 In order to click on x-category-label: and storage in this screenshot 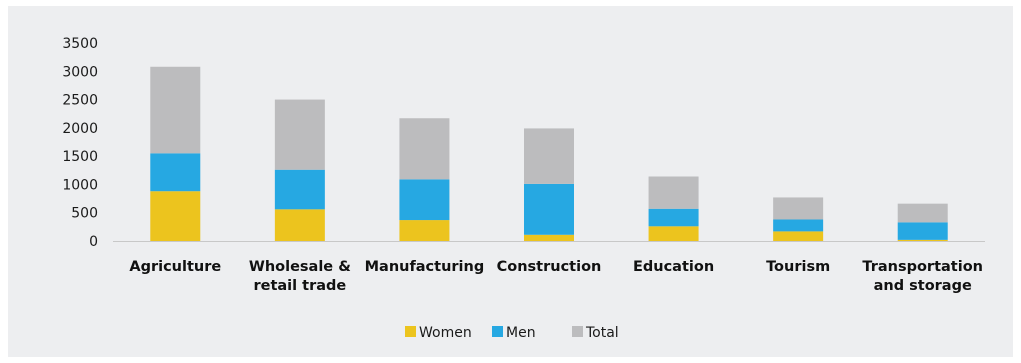, I will do `click(923, 286)`.